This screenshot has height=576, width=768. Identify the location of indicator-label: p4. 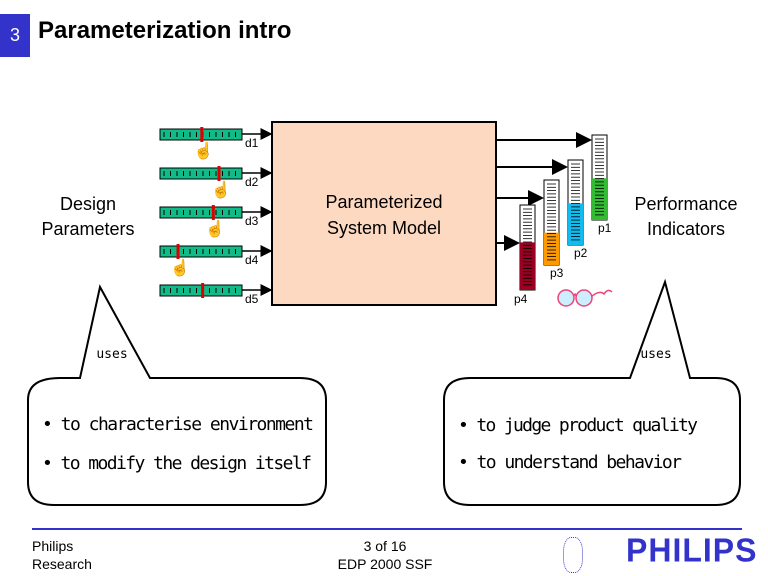
(521, 299).